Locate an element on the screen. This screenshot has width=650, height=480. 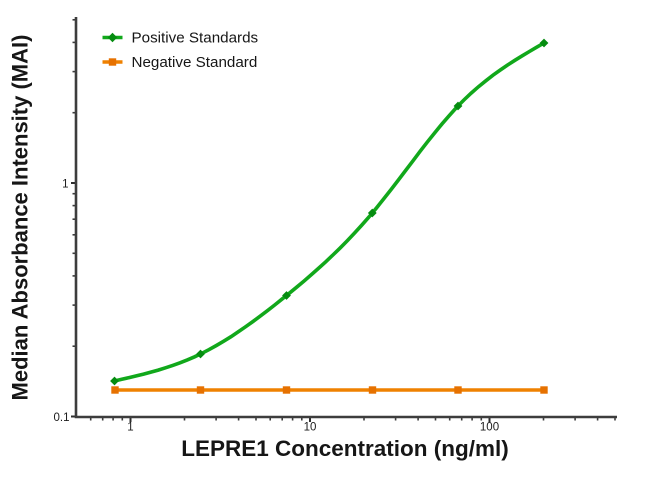
svg-text:Median Absorbance Intensity (M: Median Absorbance Intensity (MAI) is located at coordinates (20, 218).